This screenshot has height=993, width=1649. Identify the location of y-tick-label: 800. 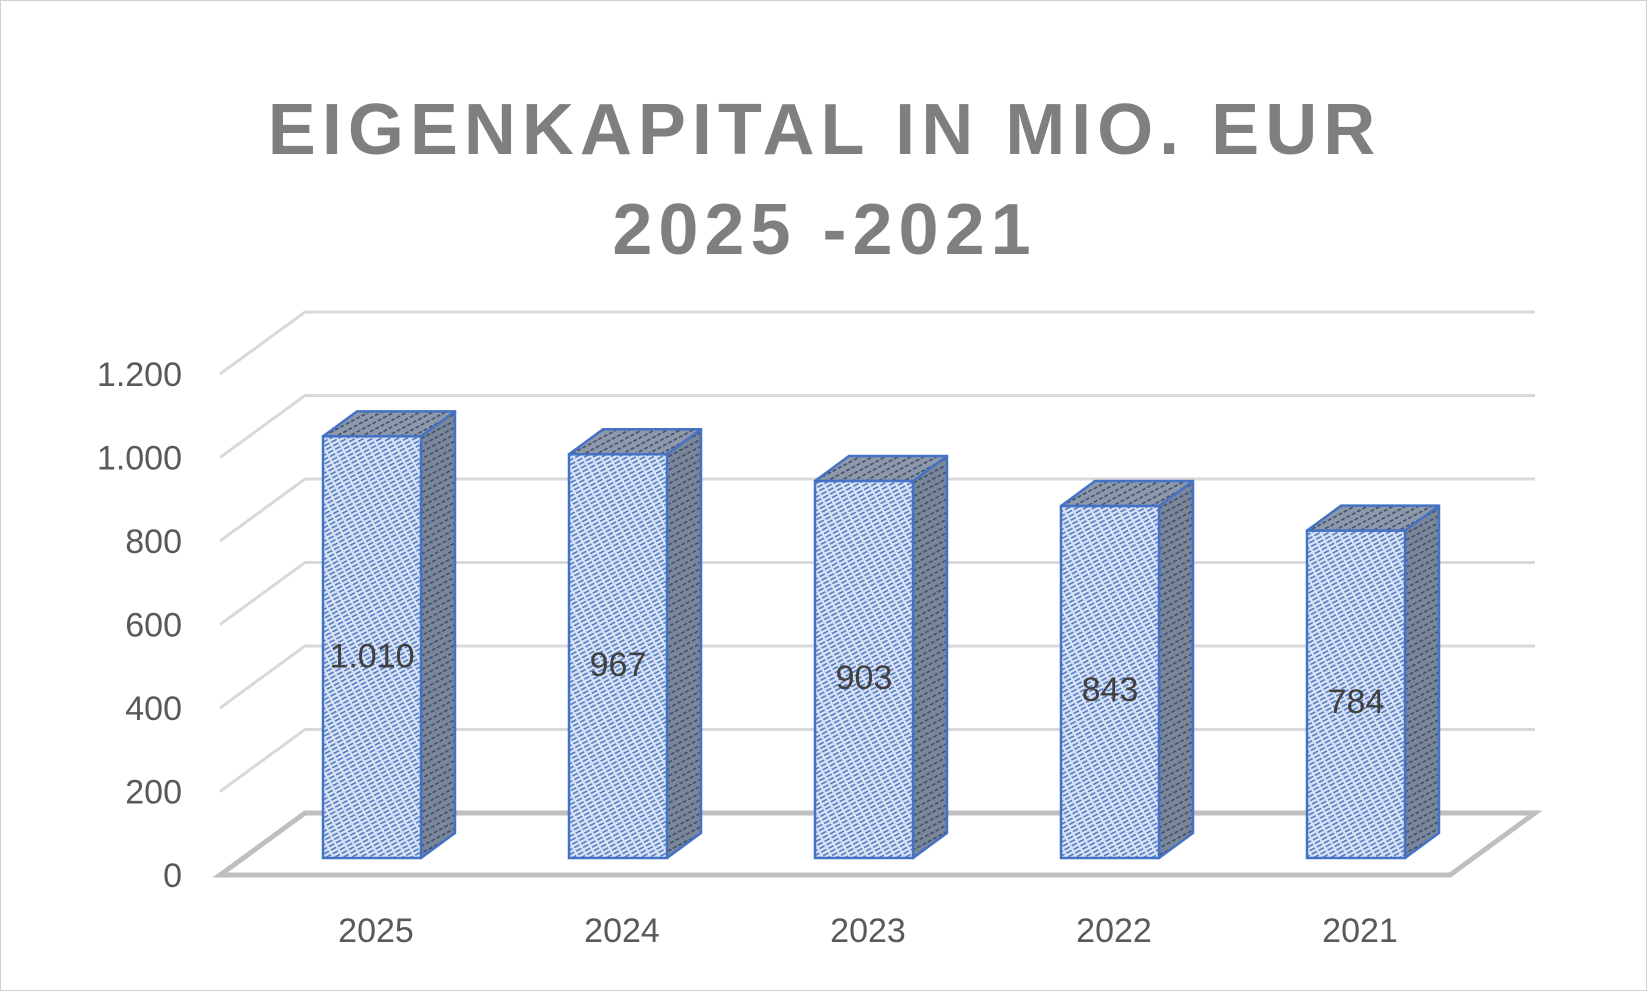
(153, 542).